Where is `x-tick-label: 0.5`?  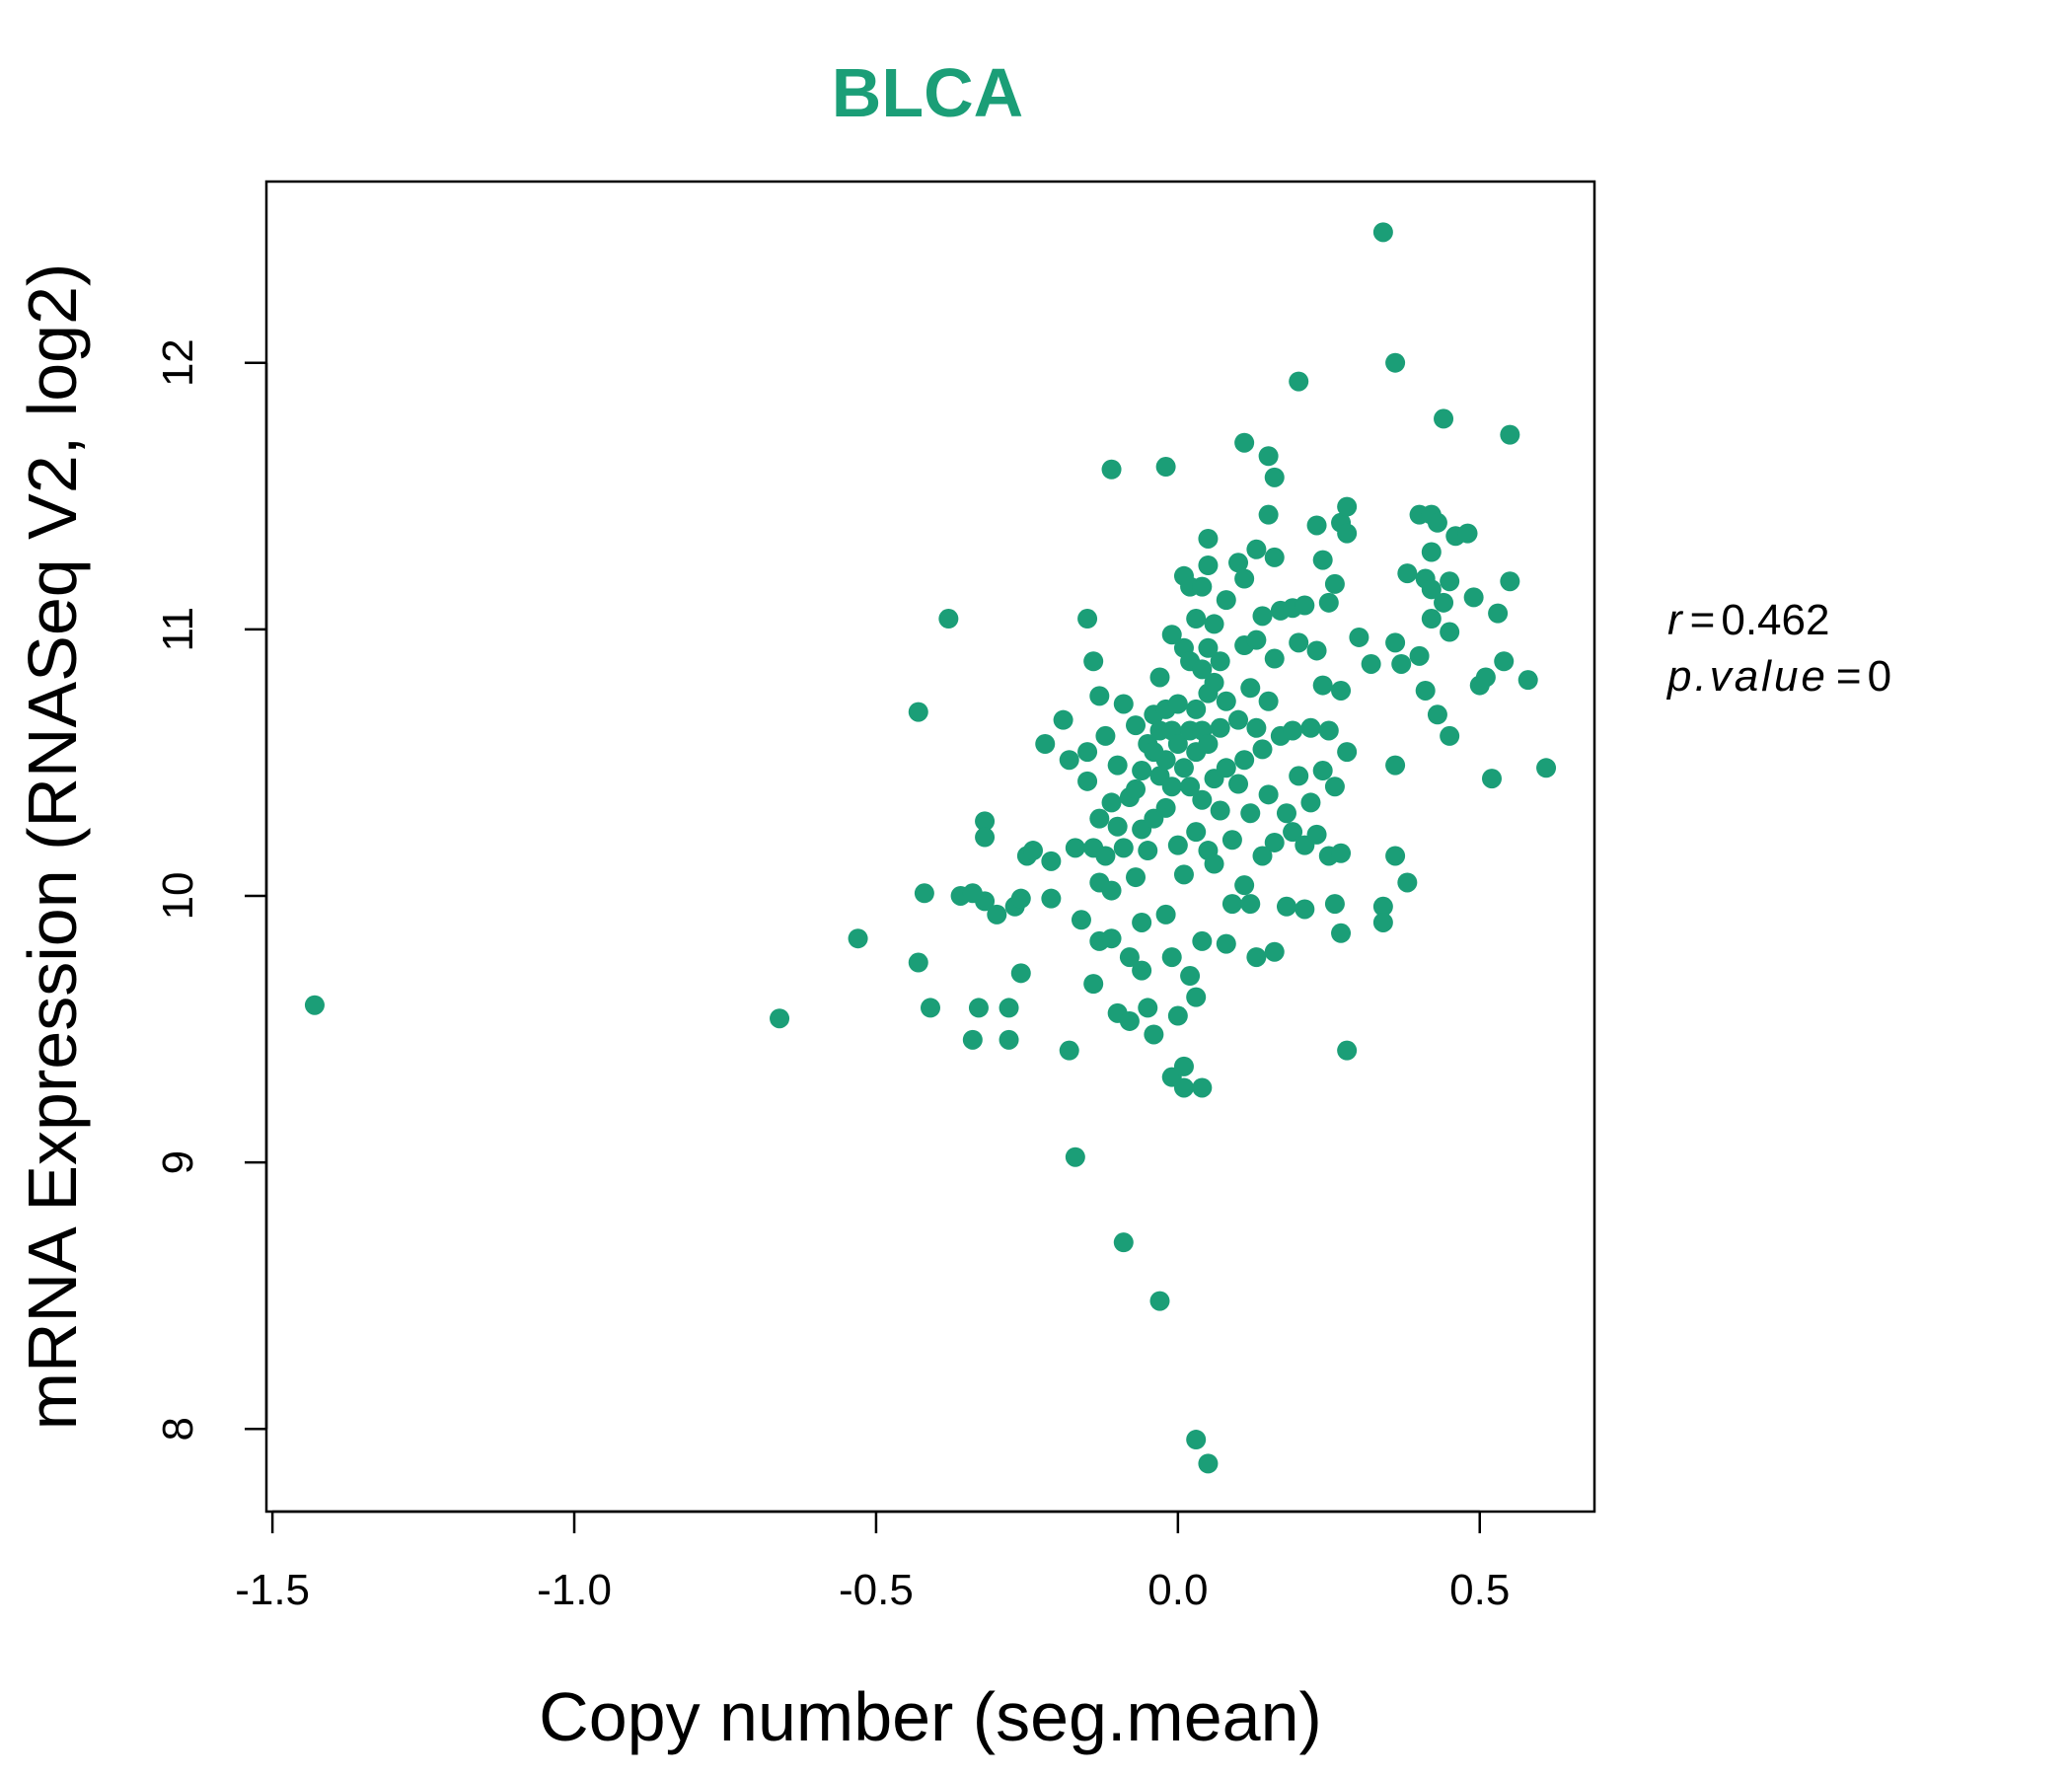
x-tick-label: 0.5 is located at coordinates (1480, 1590).